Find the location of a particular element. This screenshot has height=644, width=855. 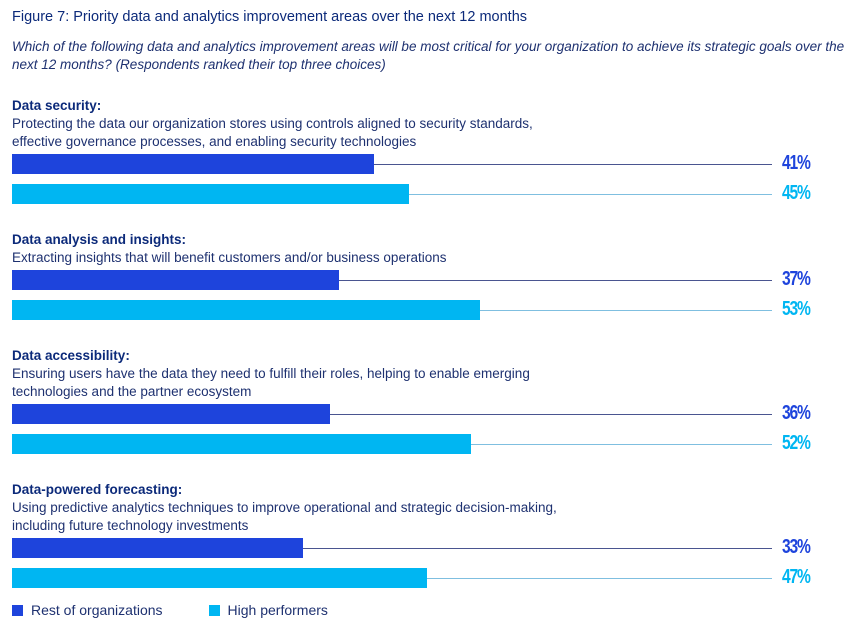

category-heading: Data analysis and insights: is located at coordinates (99, 239).